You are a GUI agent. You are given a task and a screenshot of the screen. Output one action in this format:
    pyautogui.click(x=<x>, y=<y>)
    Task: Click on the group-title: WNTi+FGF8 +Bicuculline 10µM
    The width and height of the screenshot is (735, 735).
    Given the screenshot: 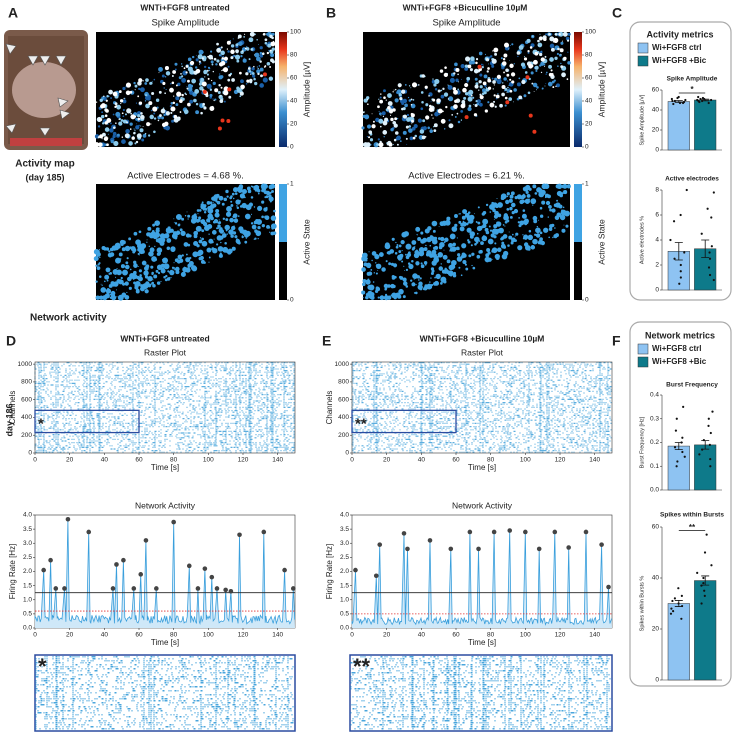 What is the action you would take?
    pyautogui.click(x=482, y=338)
    